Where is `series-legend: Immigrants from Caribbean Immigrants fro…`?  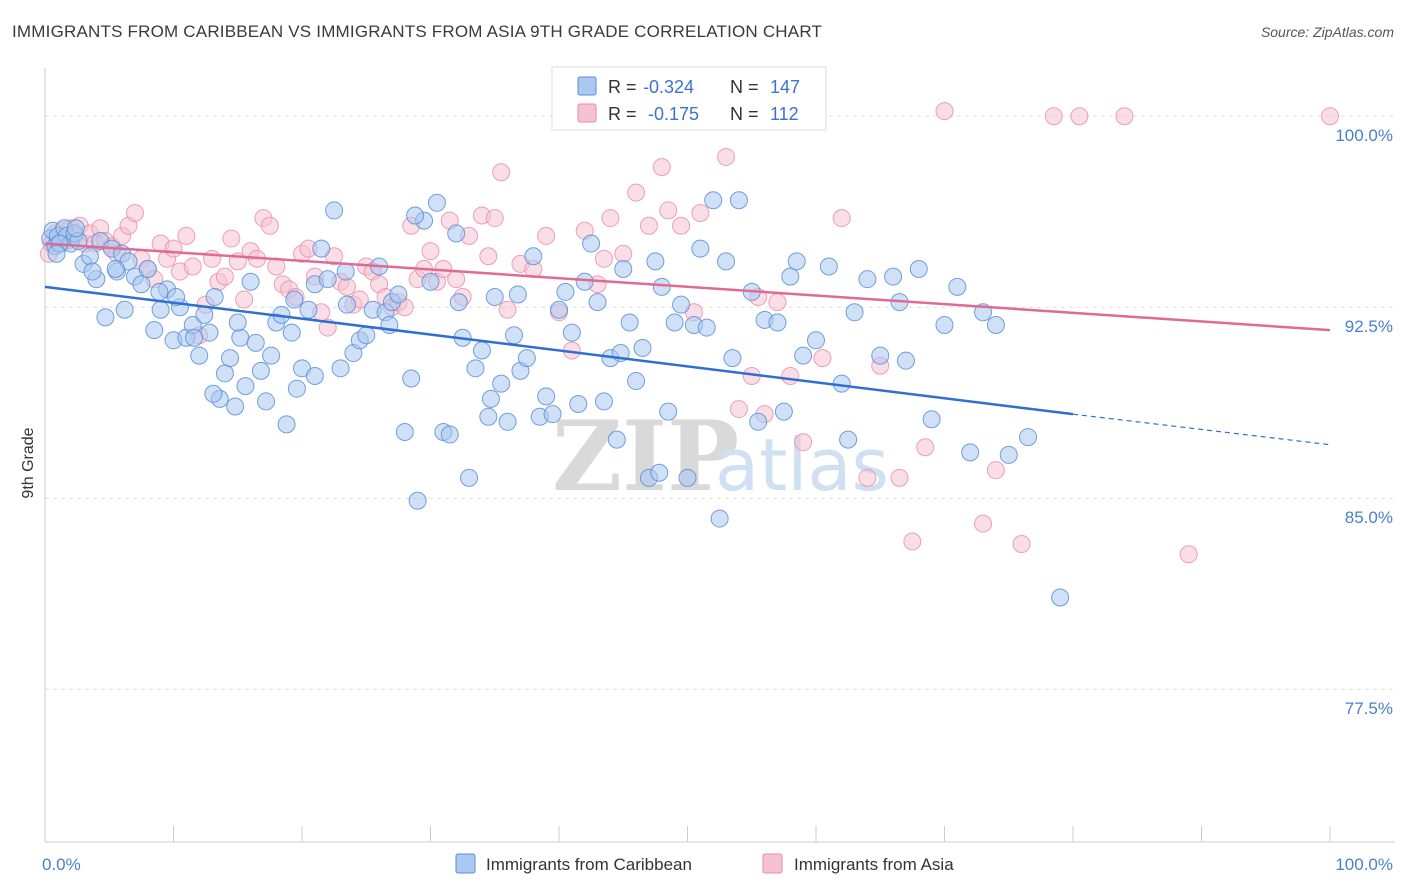 series-legend: Immigrants from Caribbean Immigrants fro… is located at coordinates (704, 863).